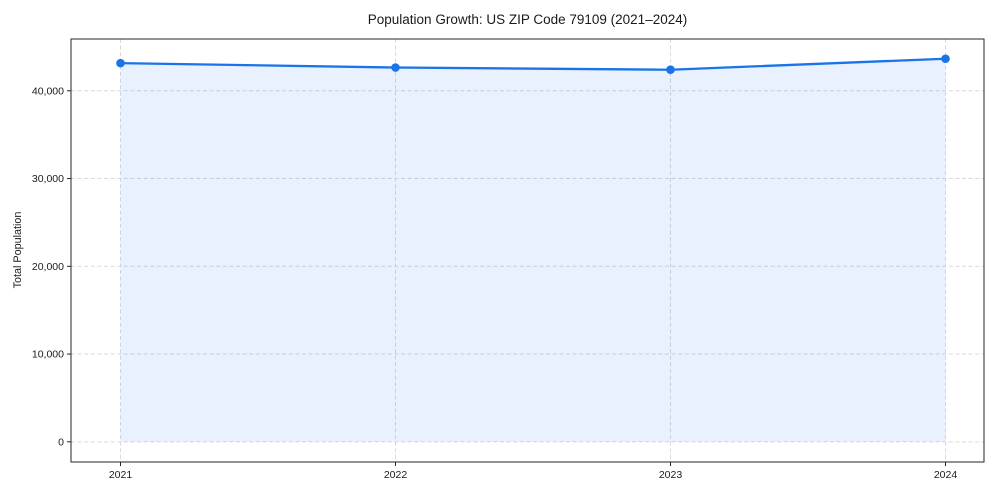  What do you see at coordinates (670, 70) in the screenshot?
I see `data-point-2023` at bounding box center [670, 70].